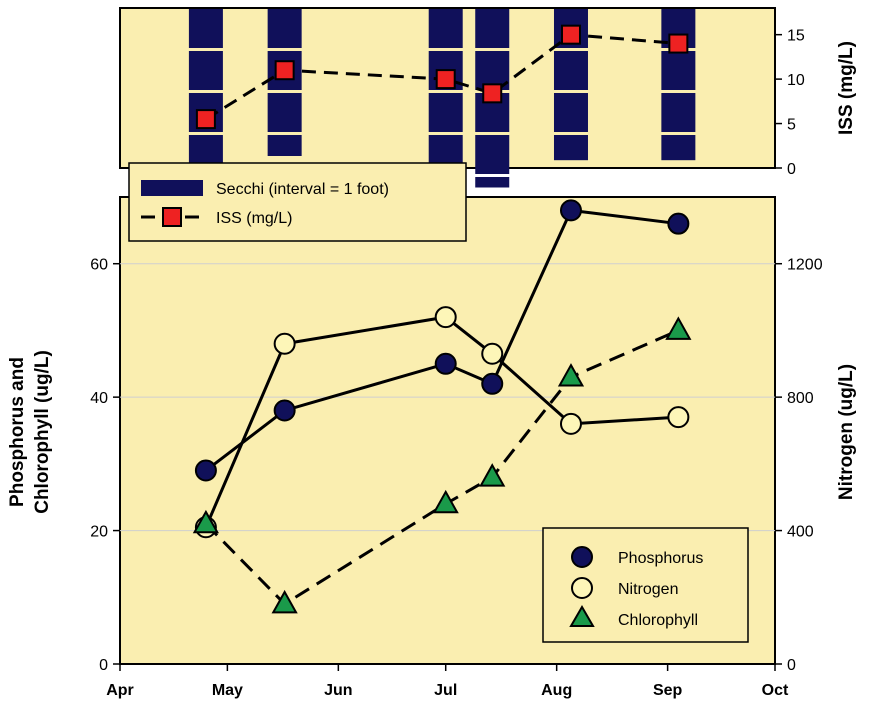 The width and height of the screenshot is (876, 701). Describe the element at coordinates (120, 690) in the screenshot. I see `x-tick-label: Apr` at that location.